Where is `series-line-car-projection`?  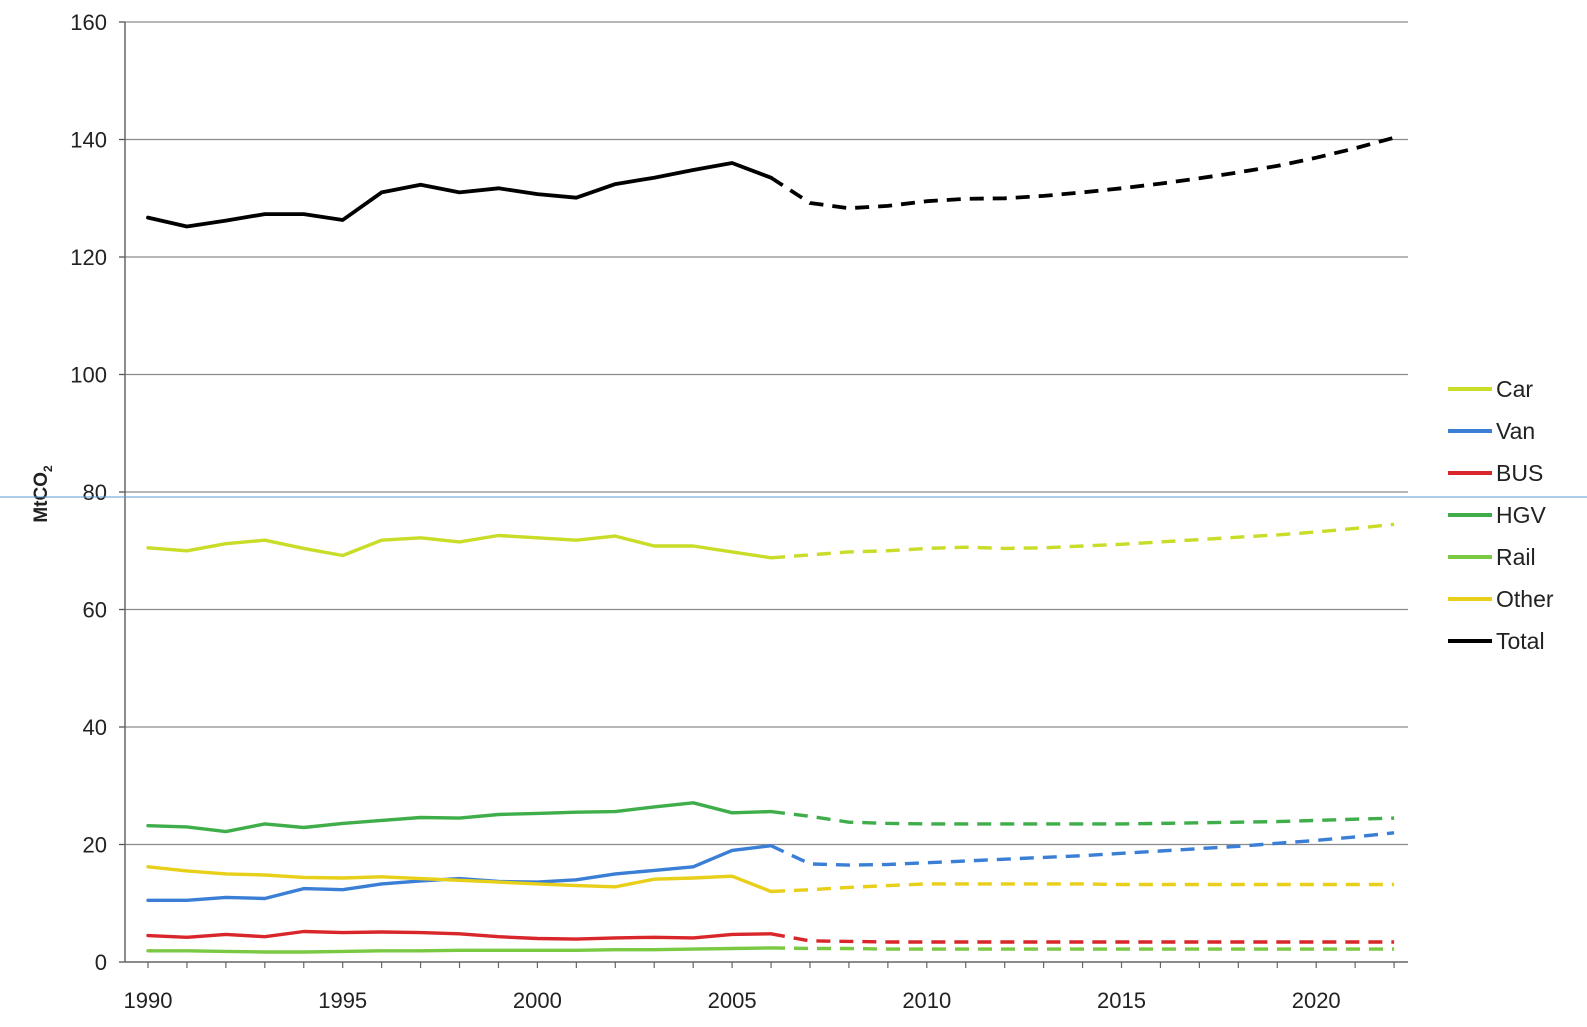 series-line-car-projection is located at coordinates (1082, 541).